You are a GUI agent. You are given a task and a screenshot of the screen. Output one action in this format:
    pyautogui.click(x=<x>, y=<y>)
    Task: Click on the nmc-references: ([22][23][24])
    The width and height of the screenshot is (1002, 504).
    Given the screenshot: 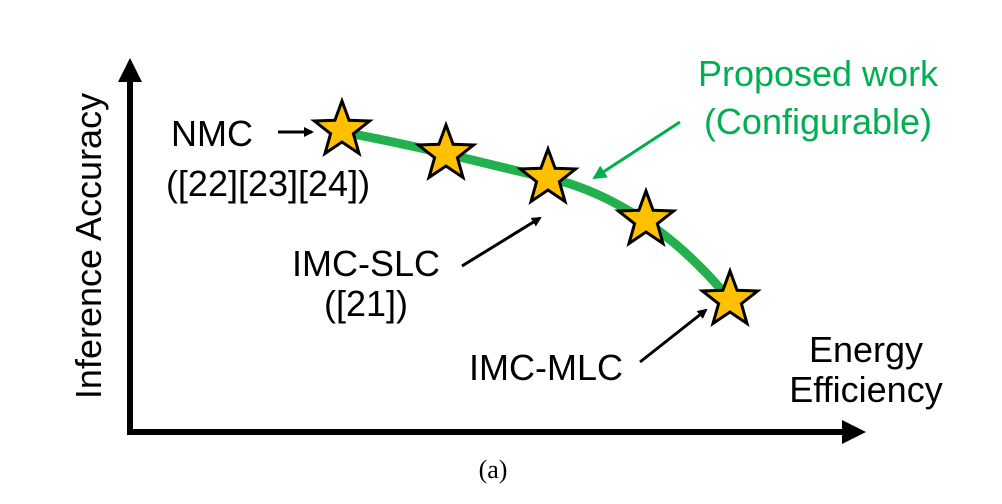 What is the action you would take?
    pyautogui.click(x=268, y=183)
    